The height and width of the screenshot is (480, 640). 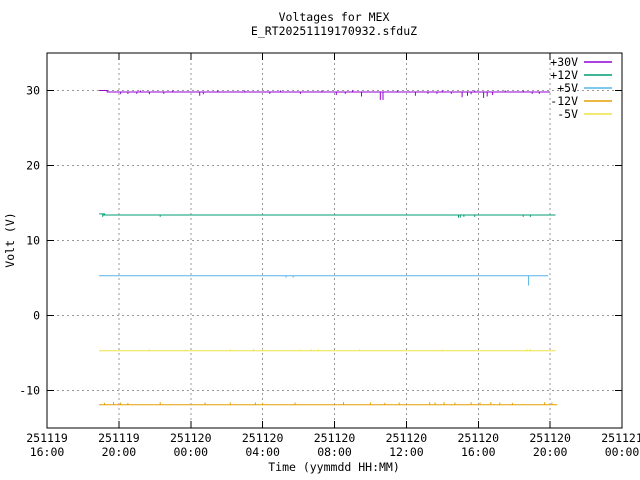 What do you see at coordinates (33, 241) in the screenshot?
I see `y-tick-label: 10` at bounding box center [33, 241].